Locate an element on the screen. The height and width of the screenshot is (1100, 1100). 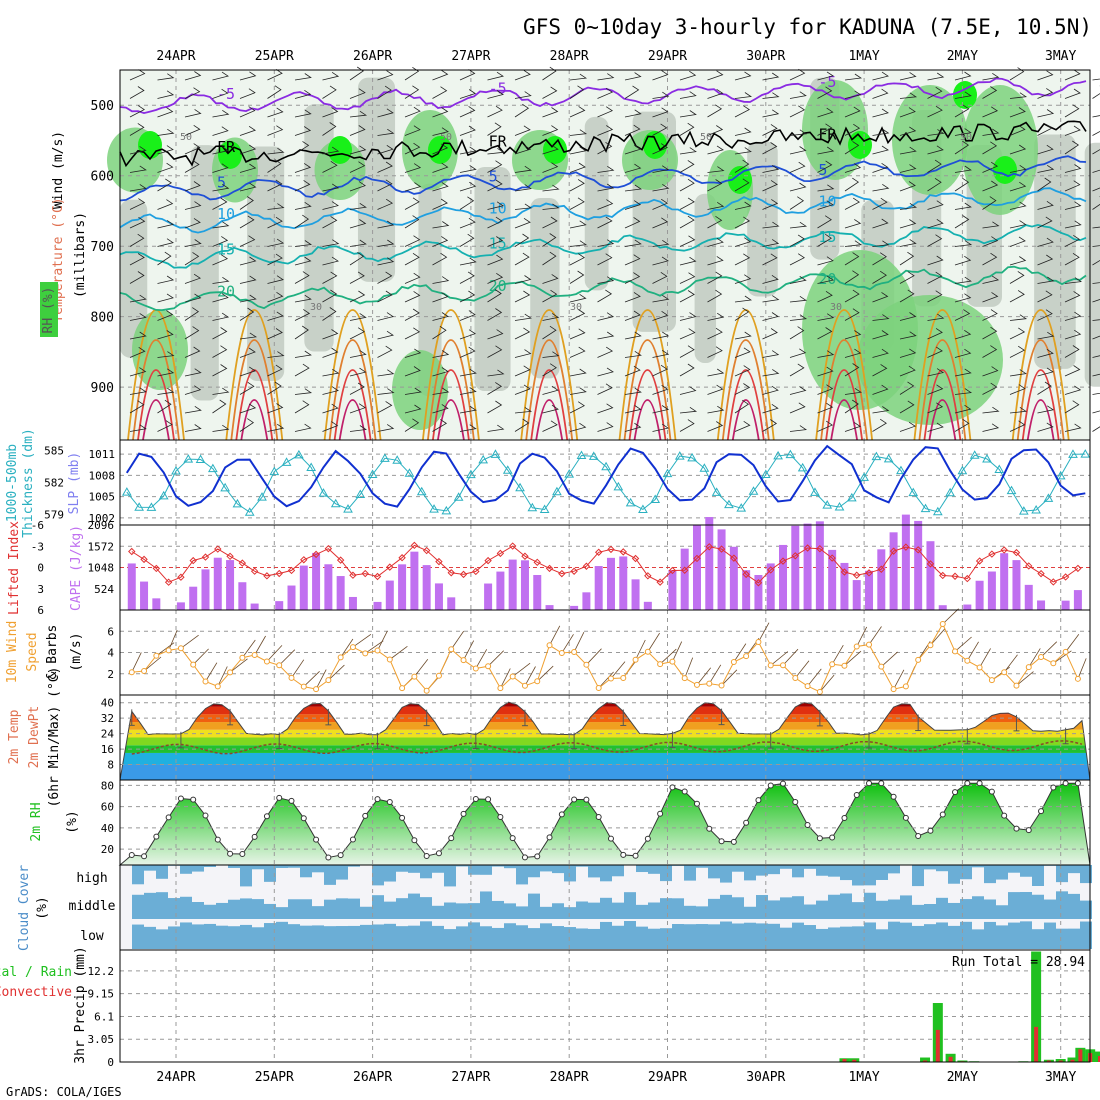
rh-contour-label: 50 is located at coordinates (706, 137).